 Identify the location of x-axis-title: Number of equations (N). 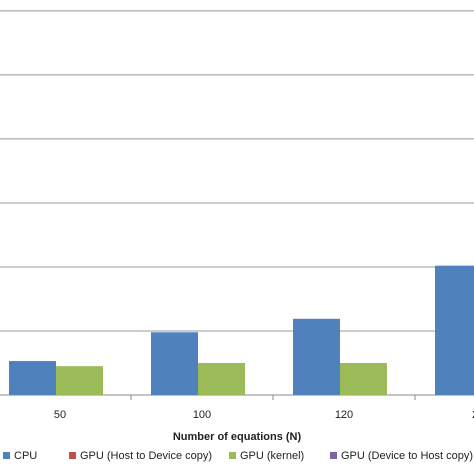
(237, 437).